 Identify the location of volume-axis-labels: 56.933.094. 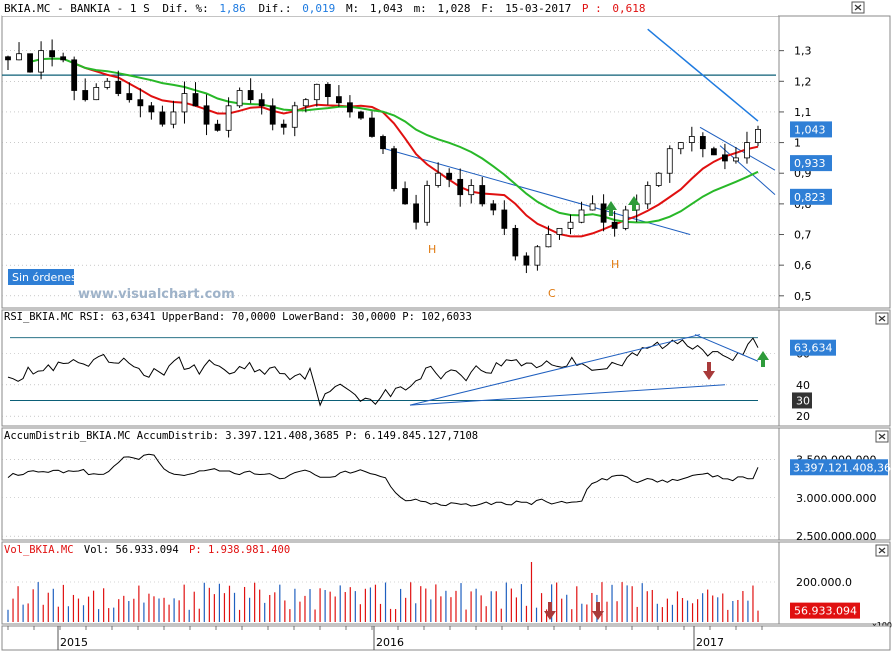
(825, 610).